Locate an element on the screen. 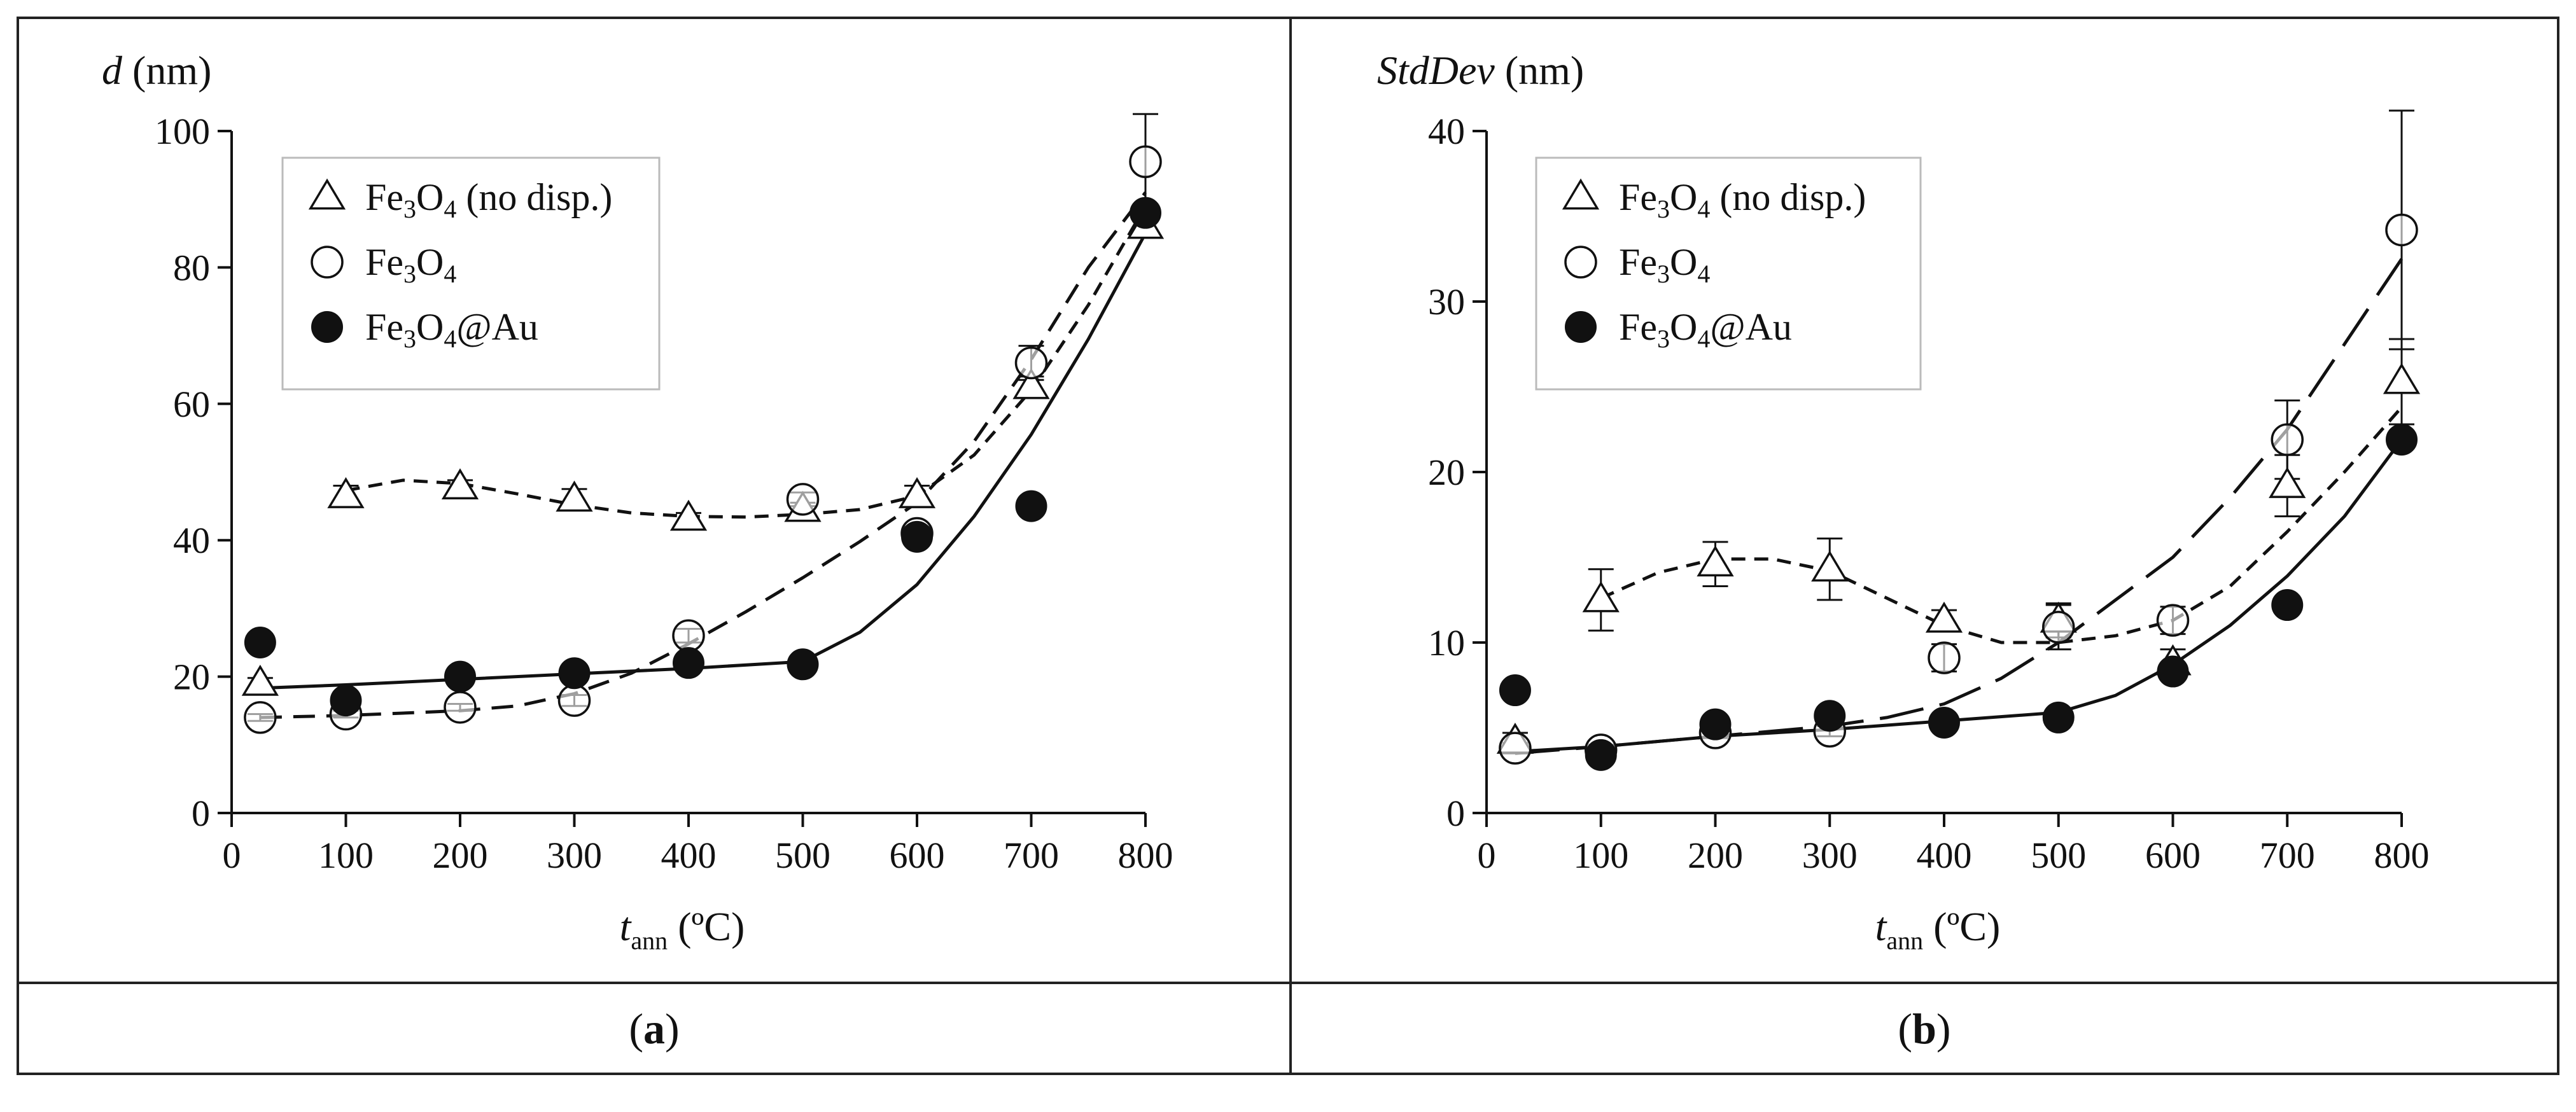  caption-b-letter: b is located at coordinates (1924, 1028).